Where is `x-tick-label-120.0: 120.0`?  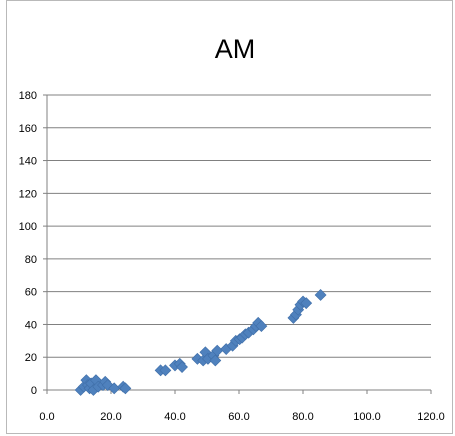 x-tick-label-120.0: 120.0 is located at coordinates (431, 417).